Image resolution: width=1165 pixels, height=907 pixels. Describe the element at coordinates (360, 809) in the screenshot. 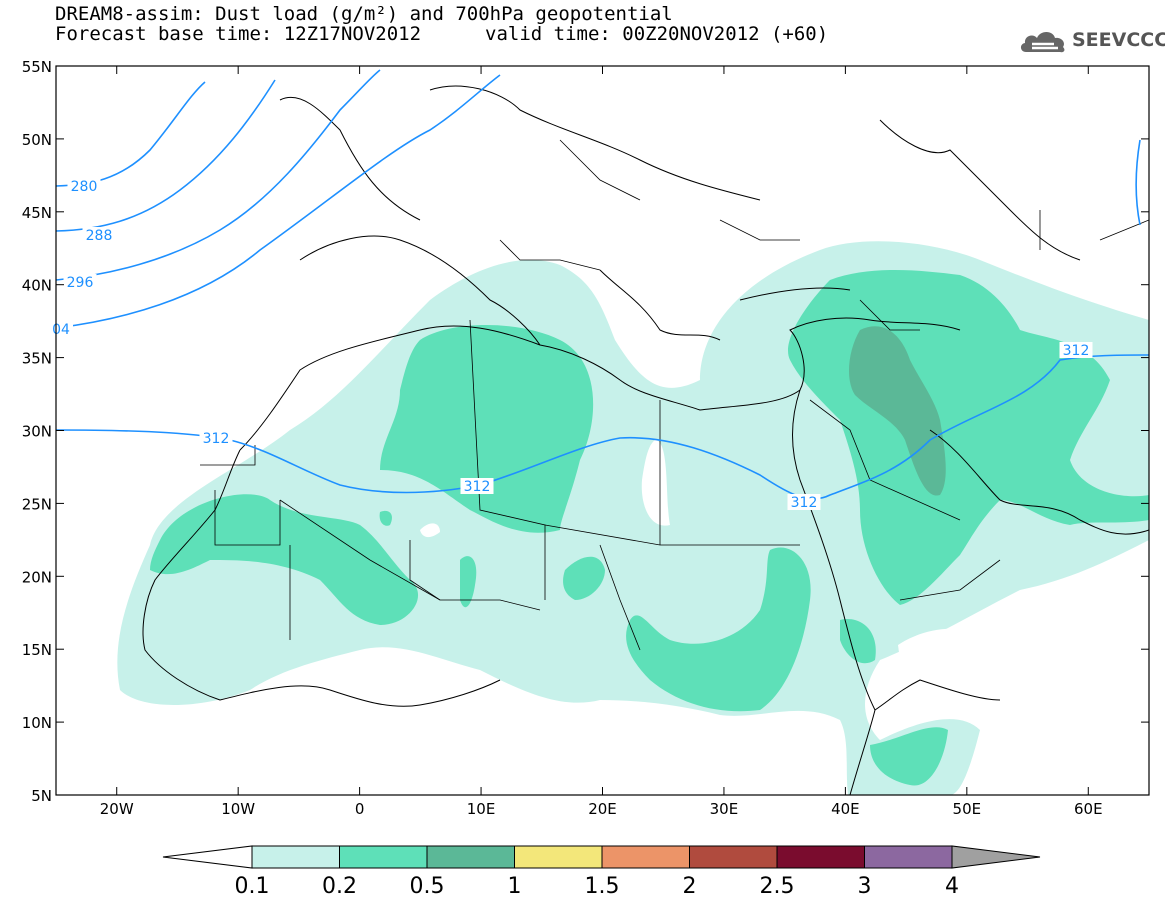

I see `lon-tick-label: 0` at that location.